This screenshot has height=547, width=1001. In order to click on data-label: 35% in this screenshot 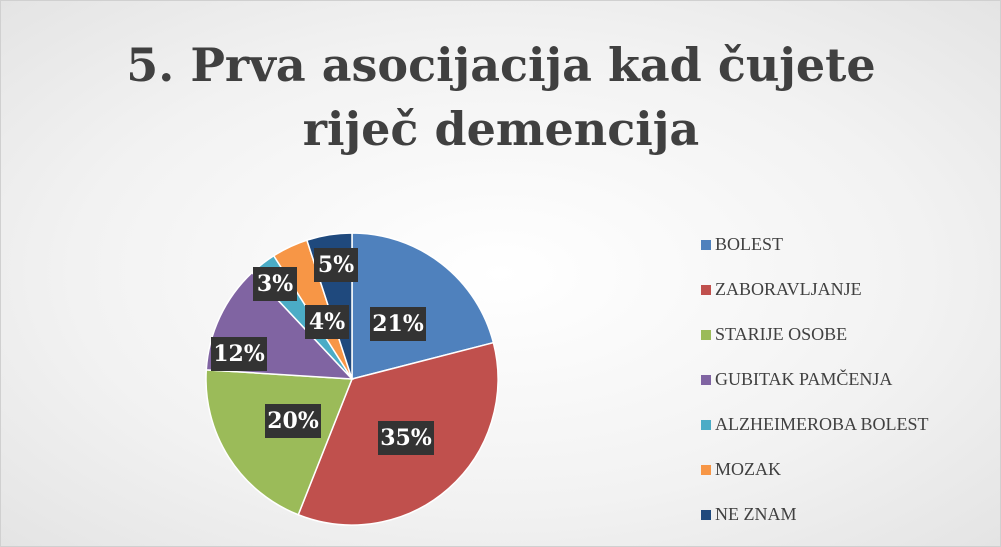, I will do `click(406, 438)`.